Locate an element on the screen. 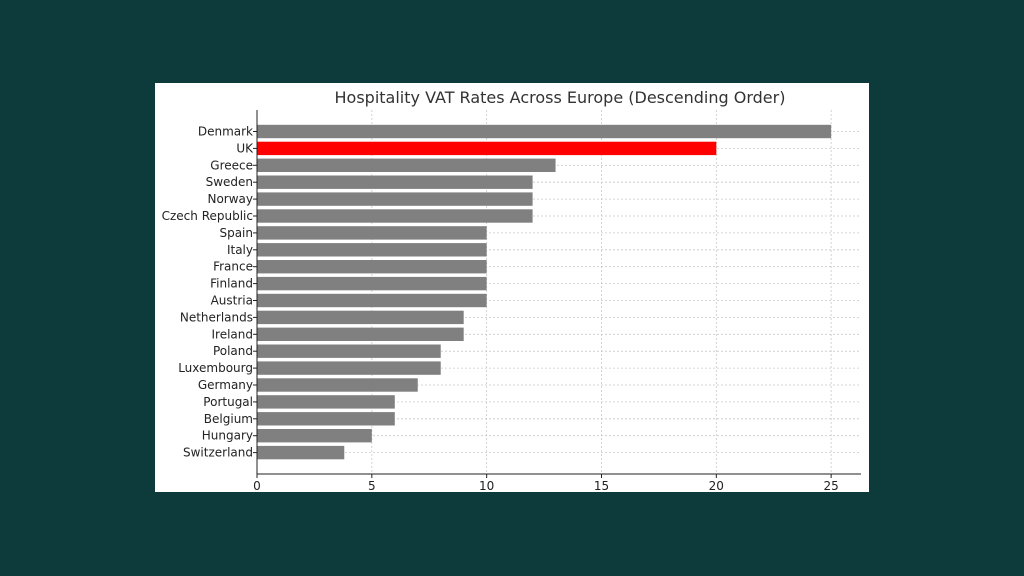 The width and height of the screenshot is (1024, 576). bar-portugal is located at coordinates (326, 402).